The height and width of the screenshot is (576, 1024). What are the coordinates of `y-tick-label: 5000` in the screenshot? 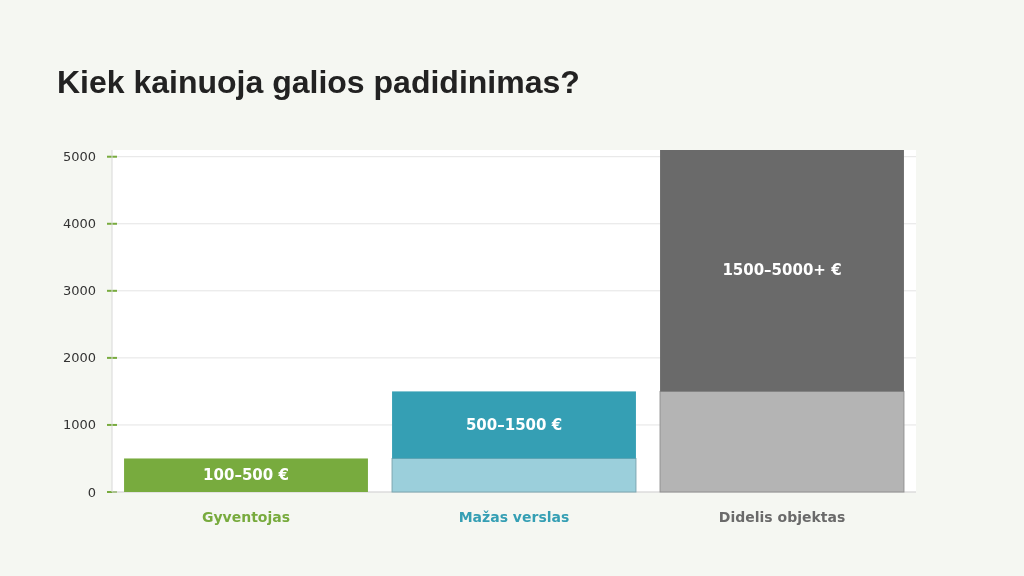 It's located at (79, 157).